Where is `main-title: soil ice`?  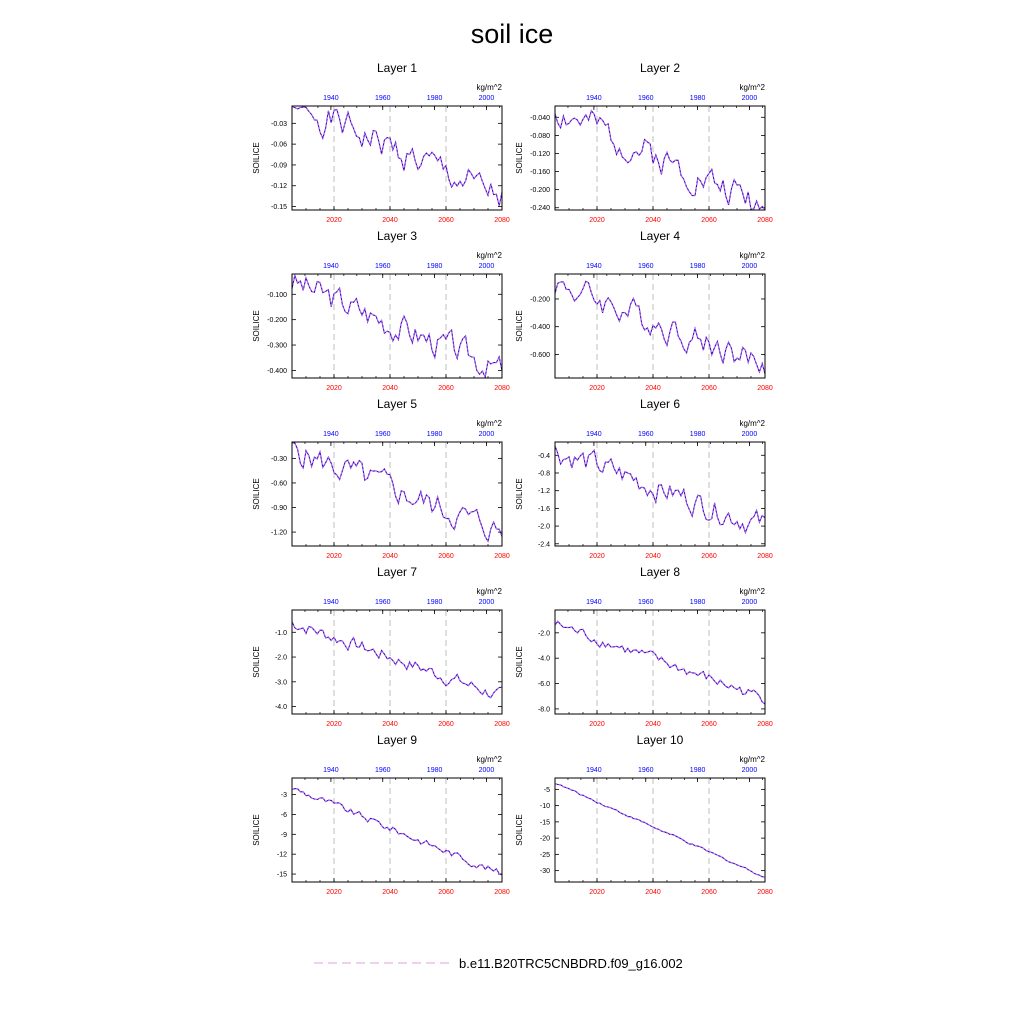
main-title: soil ice is located at coordinates (512, 34).